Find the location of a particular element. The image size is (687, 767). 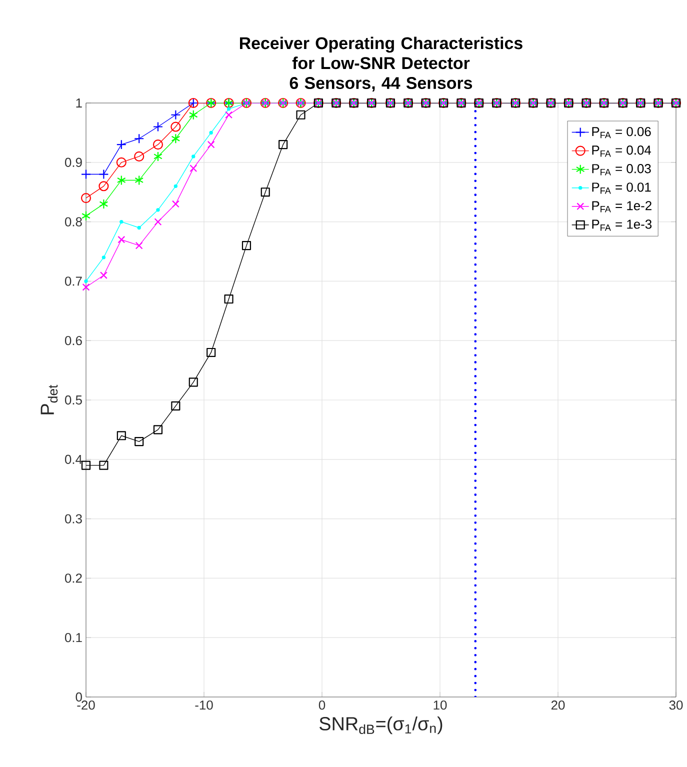

x-tick-label: -10 is located at coordinates (204, 705).